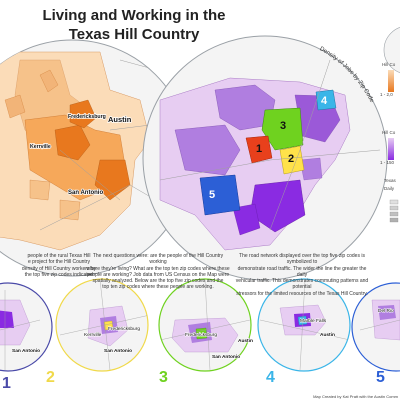 This screenshot has width=400, height=400. I want to click on small-map-label: Del Rio, so click(386, 311).